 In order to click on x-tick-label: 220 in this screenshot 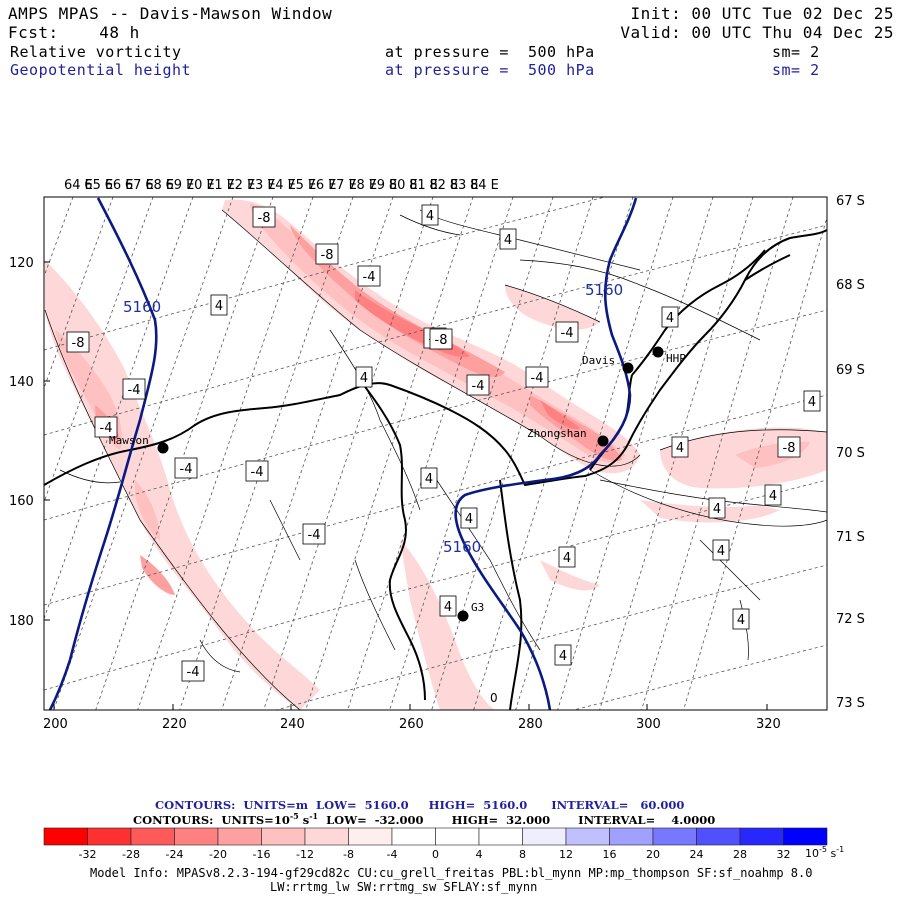, I will do `click(174, 724)`.